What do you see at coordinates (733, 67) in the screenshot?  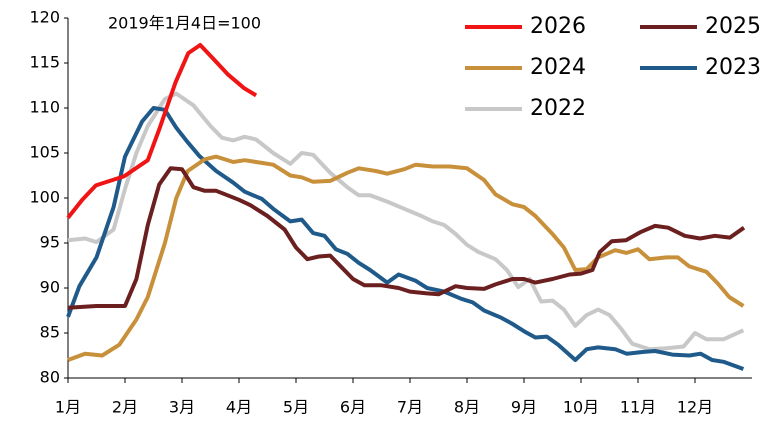 I see `legend-label: 2023` at bounding box center [733, 67].